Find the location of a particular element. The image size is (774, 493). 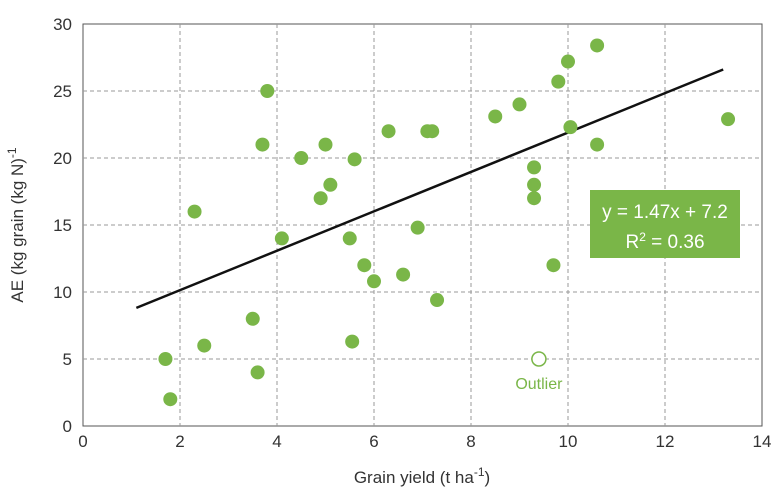

x-tick-label: 10 is located at coordinates (568, 441).